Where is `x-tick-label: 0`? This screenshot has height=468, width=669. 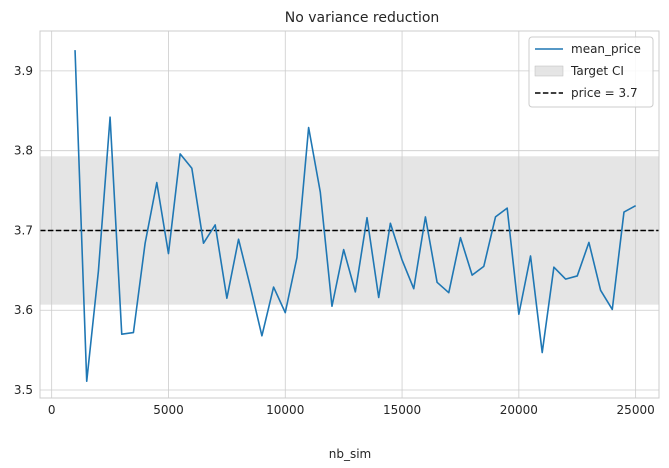
x-tick-label: 0 is located at coordinates (52, 410).